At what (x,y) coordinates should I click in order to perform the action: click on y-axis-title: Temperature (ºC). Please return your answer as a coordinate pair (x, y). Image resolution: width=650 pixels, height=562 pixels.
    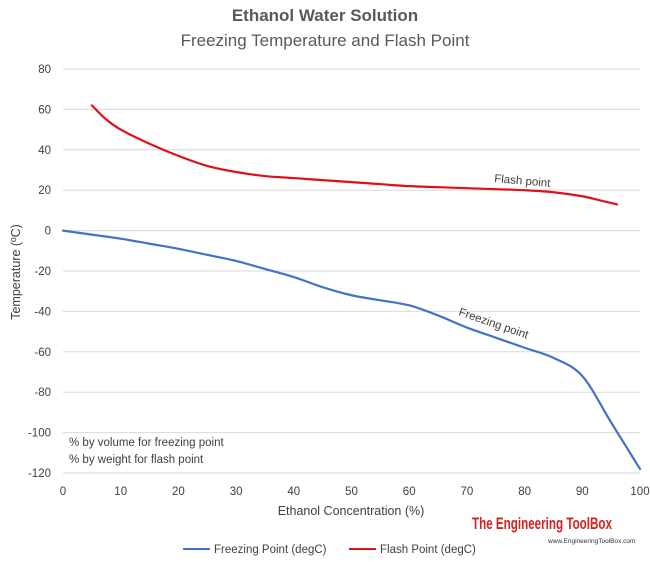
    Looking at the image, I should click on (16, 272).